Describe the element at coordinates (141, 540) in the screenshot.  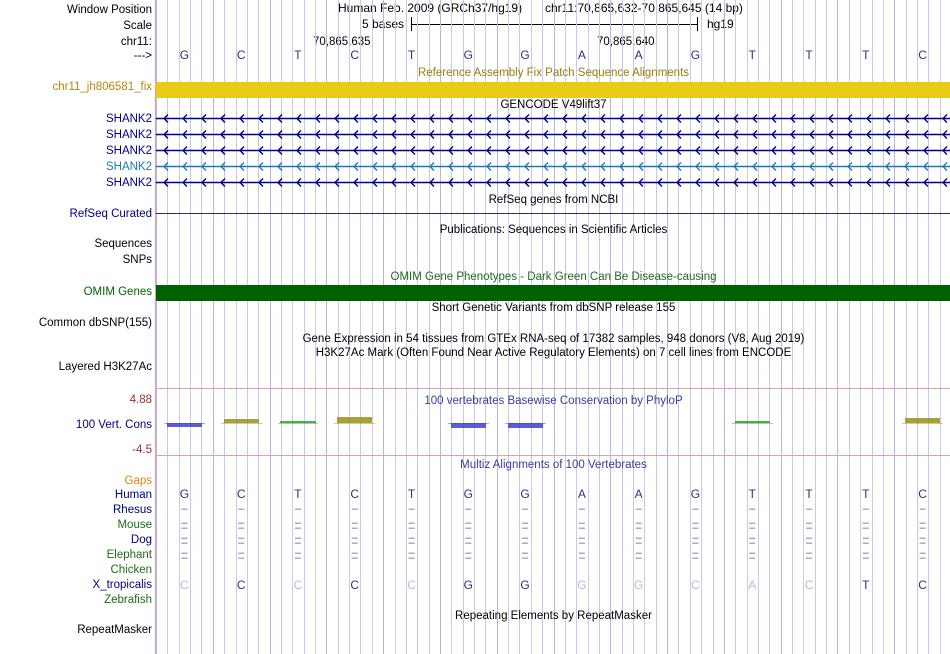
I see `label-dog: Dog` at that location.